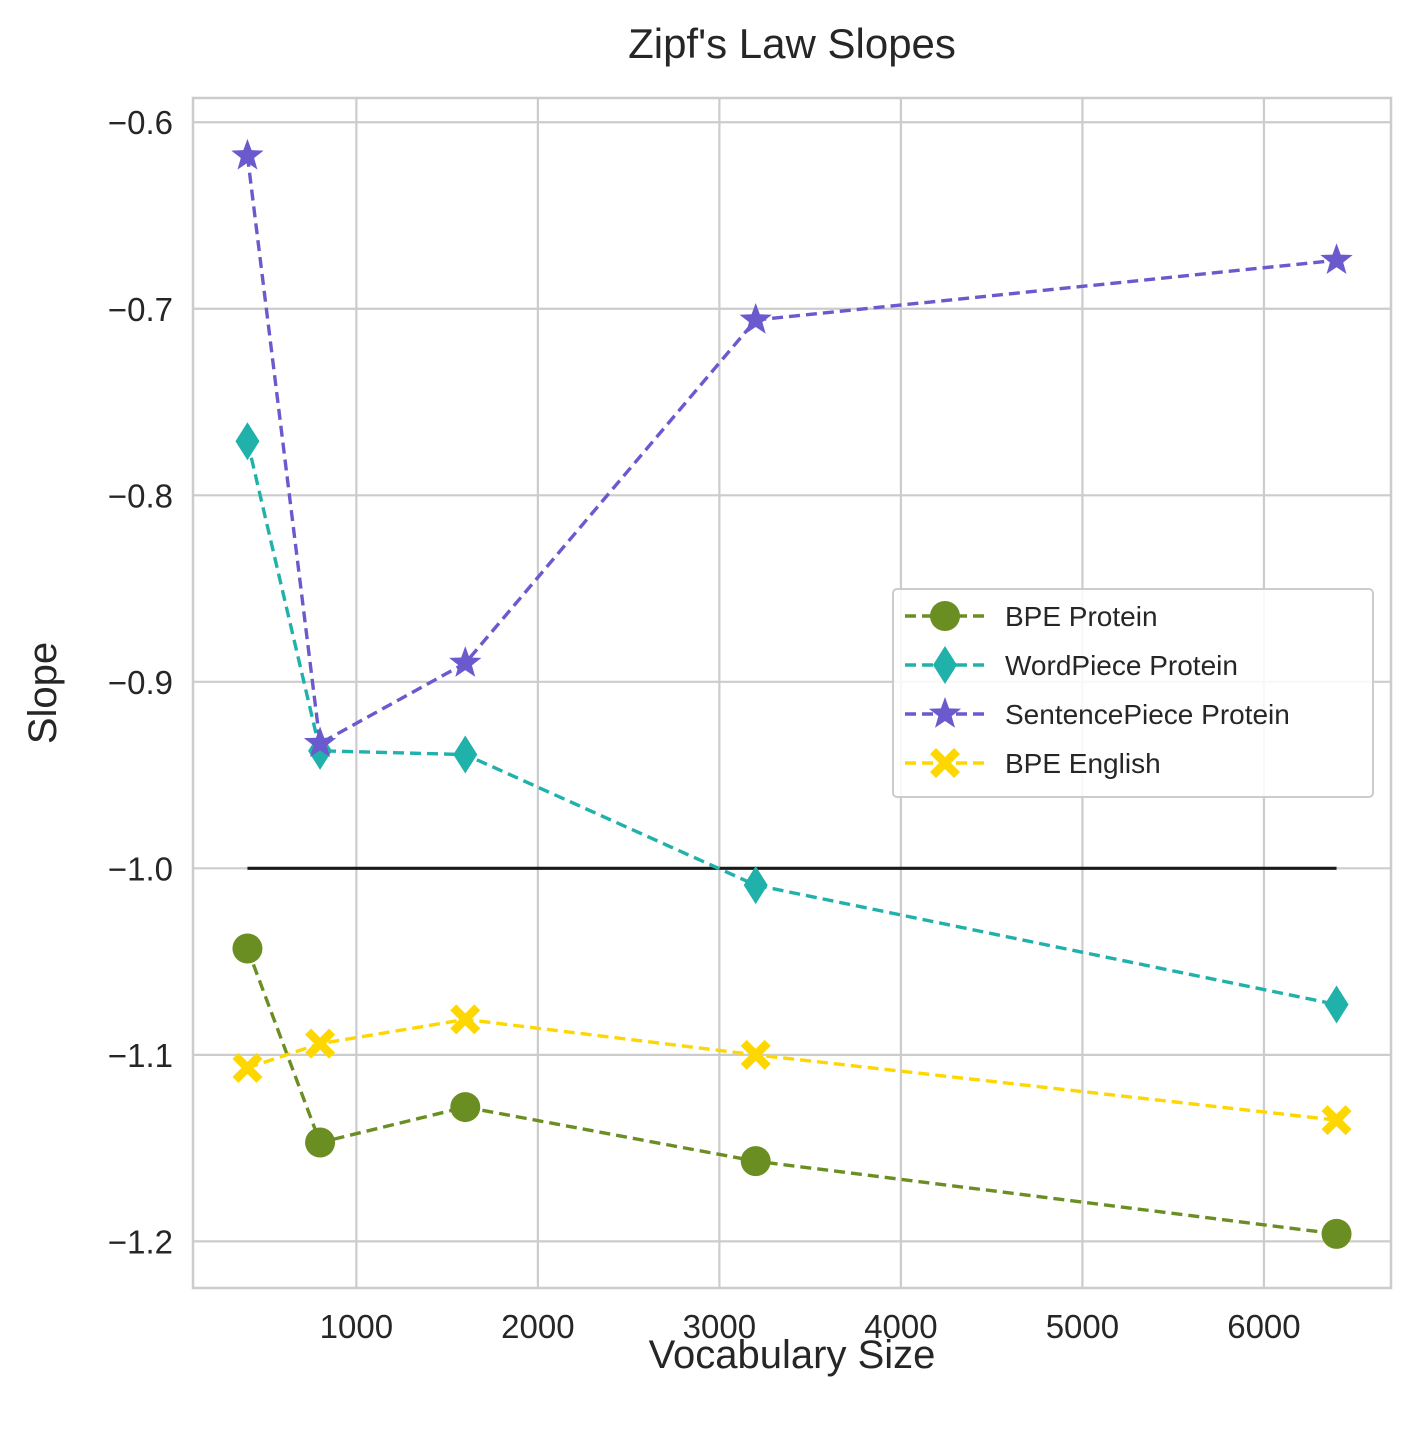  Describe the element at coordinates (719, 1326) in the screenshot. I see `x-tick-label: 3000` at that location.